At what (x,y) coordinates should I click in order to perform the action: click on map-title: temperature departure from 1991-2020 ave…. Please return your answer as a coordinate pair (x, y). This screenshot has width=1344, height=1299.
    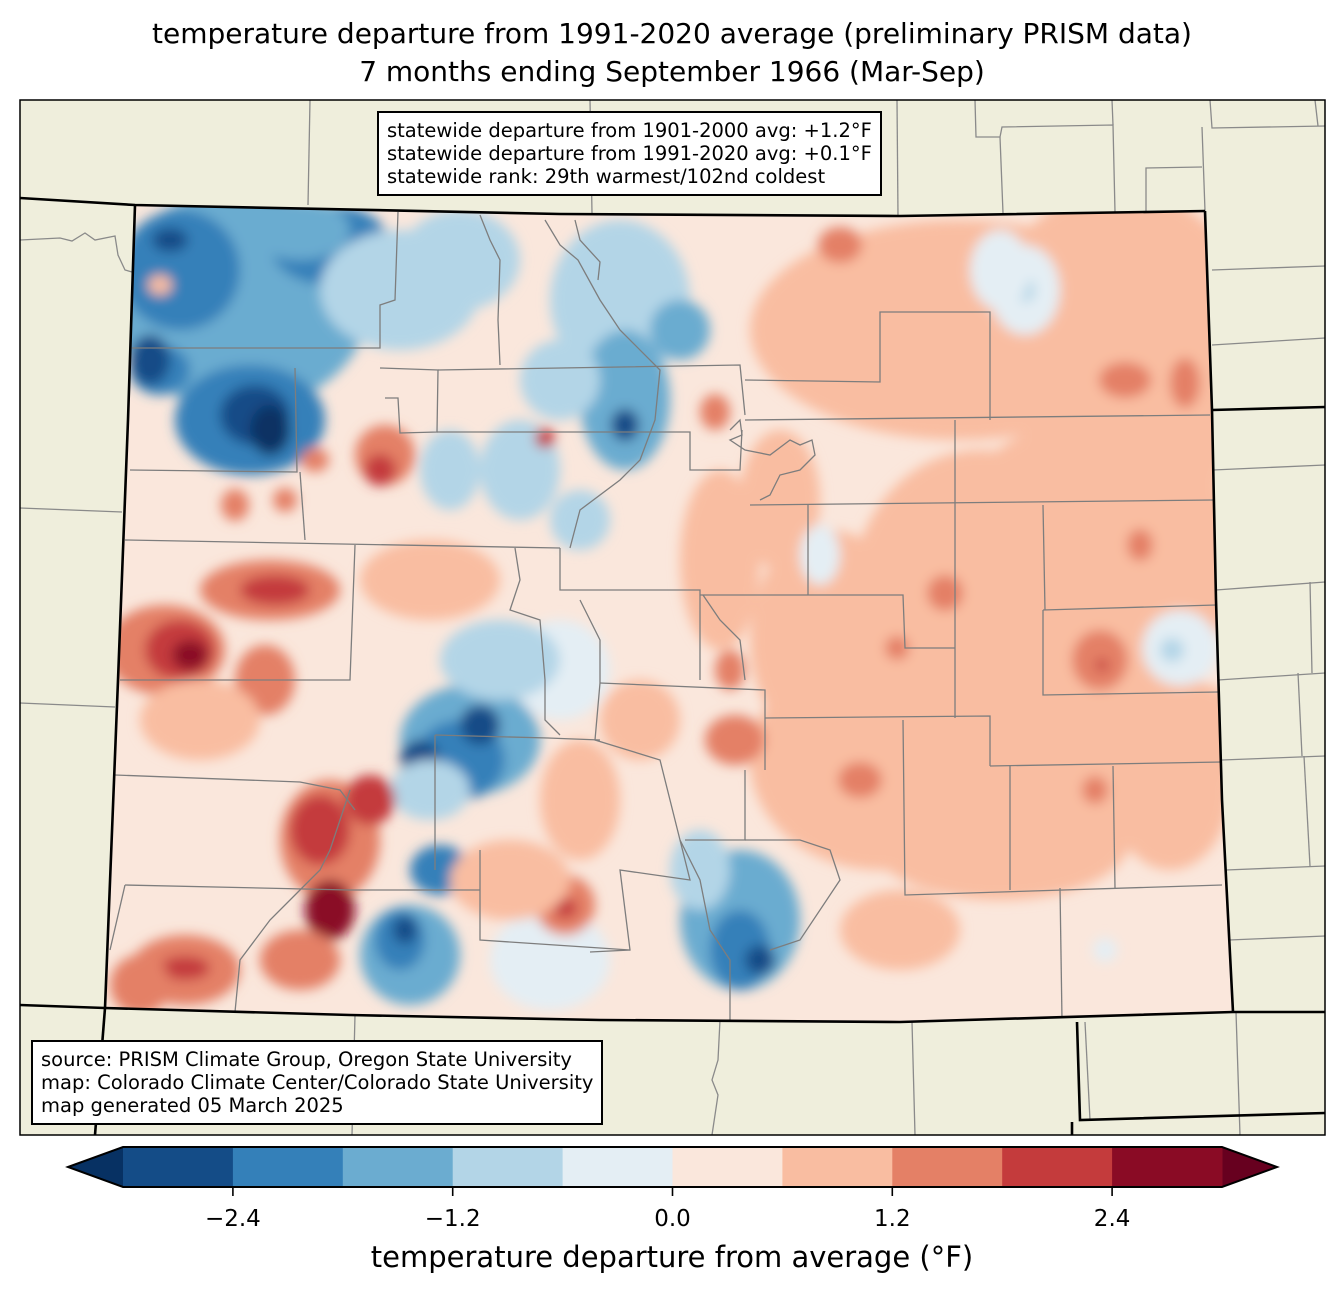
    Looking at the image, I should click on (672, 33).